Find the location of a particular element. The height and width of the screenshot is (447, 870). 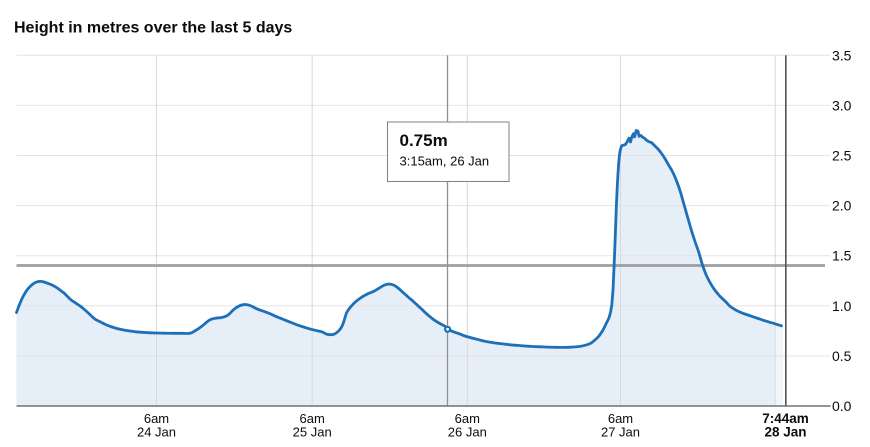

svg-text: 27 Jan is located at coordinates (620, 432).